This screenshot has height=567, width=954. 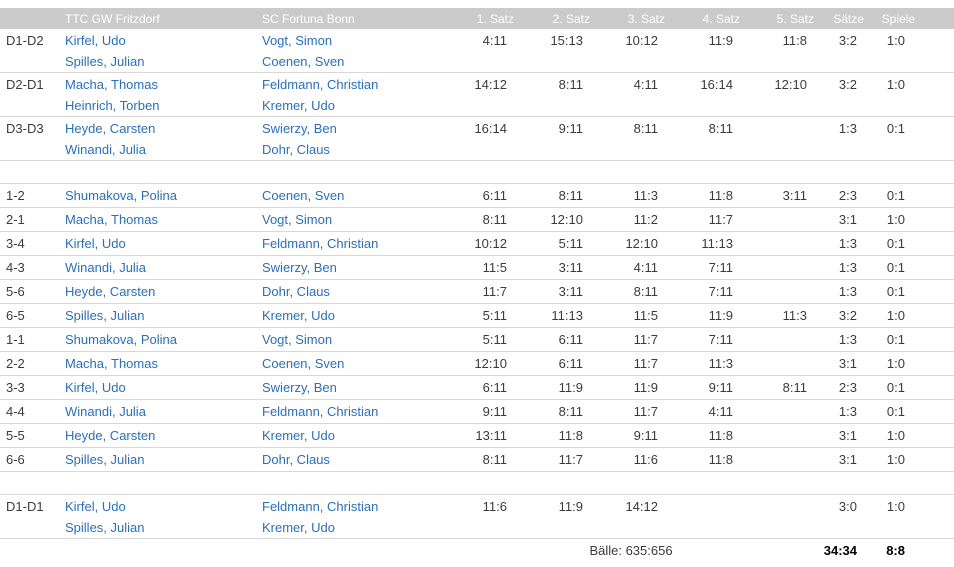 I want to click on sets-result: 3:1, so click(x=842, y=459).